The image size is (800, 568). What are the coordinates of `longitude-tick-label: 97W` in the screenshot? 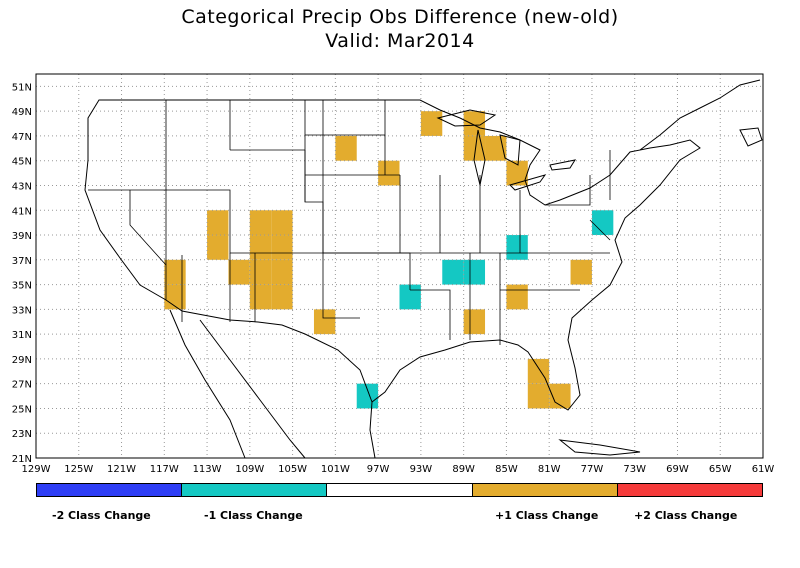 It's located at (378, 469).